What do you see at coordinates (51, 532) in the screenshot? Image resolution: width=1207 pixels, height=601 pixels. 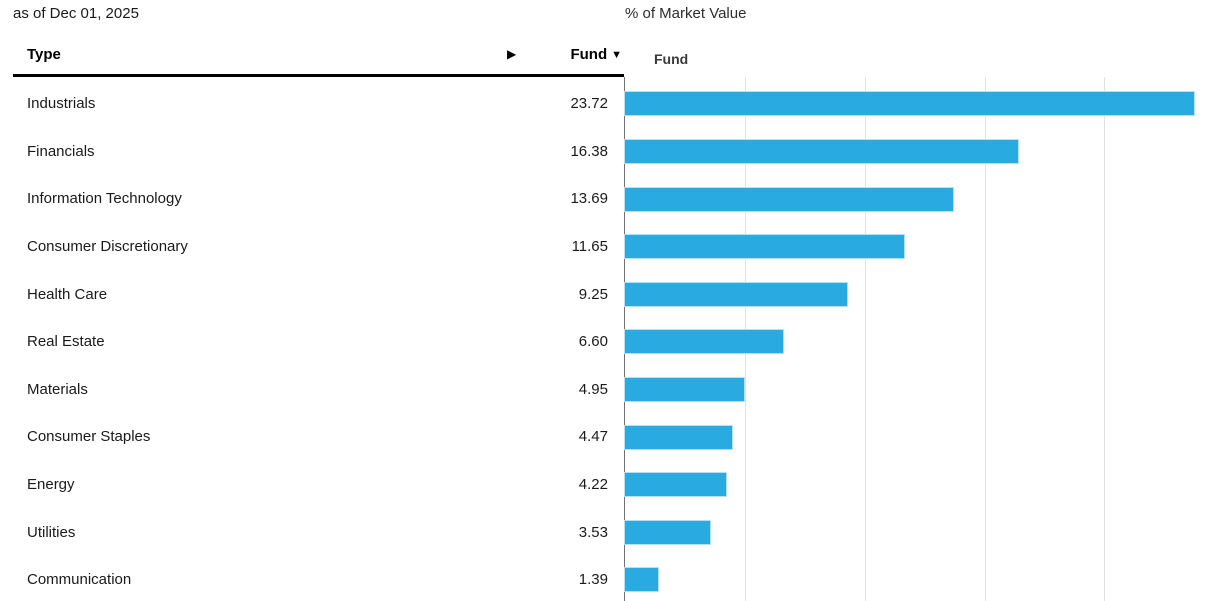 I see `row-label: Utilities` at bounding box center [51, 532].